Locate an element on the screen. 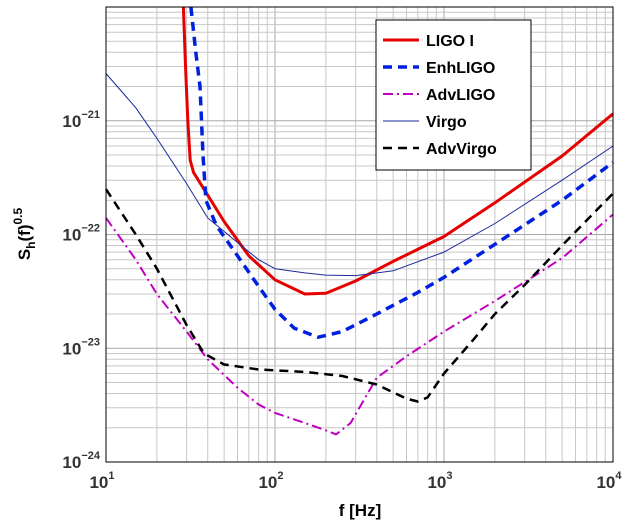  legend-label-2: AdvLIGO is located at coordinates (460, 95).